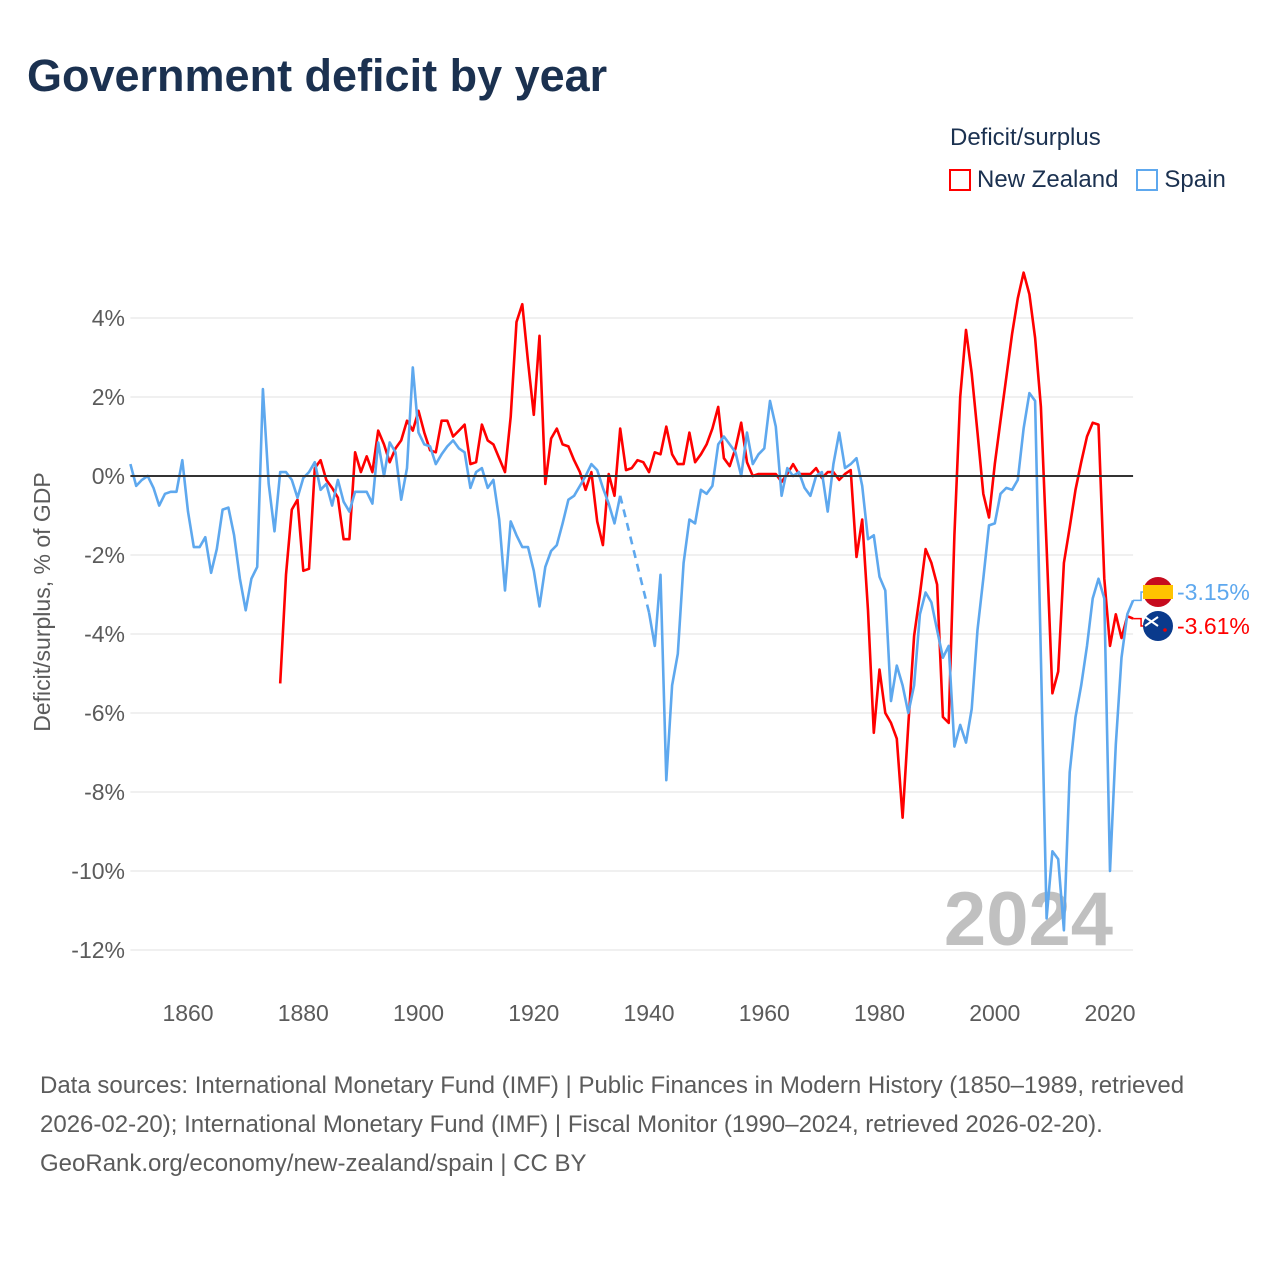  I want to click on y-tick-label: 0%, so click(108, 476).